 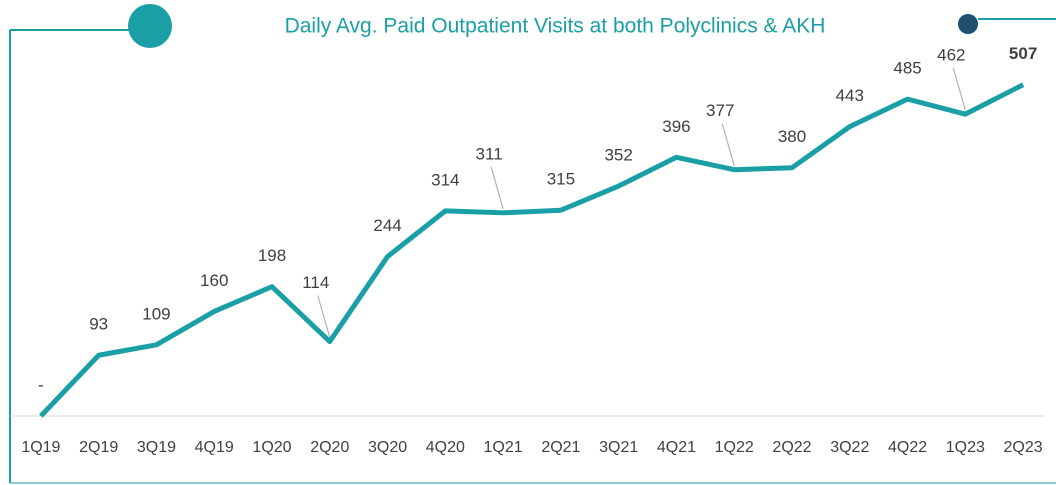 I want to click on x-tick-label: 4Q22, so click(x=907, y=447).